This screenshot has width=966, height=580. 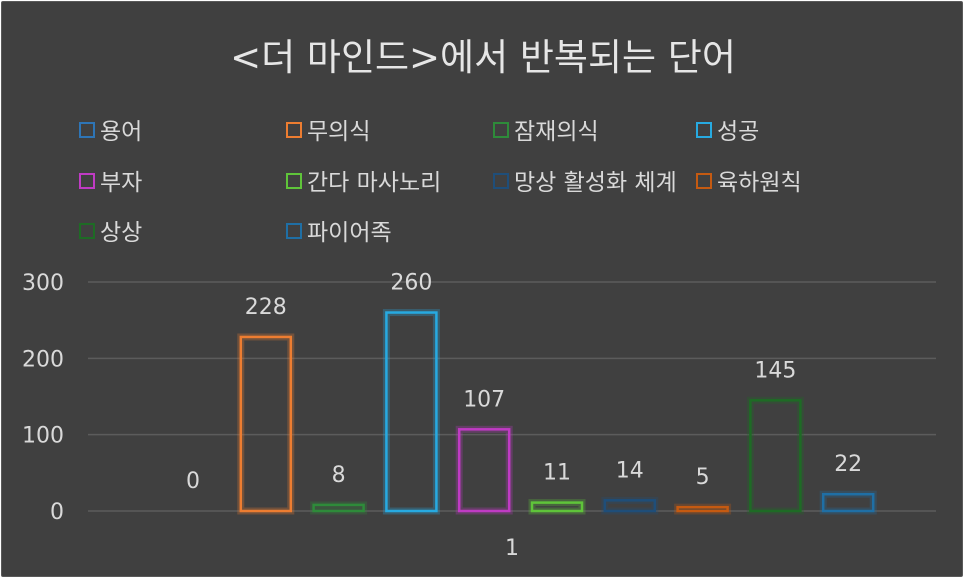 I want to click on data-label: 5, so click(x=703, y=477).